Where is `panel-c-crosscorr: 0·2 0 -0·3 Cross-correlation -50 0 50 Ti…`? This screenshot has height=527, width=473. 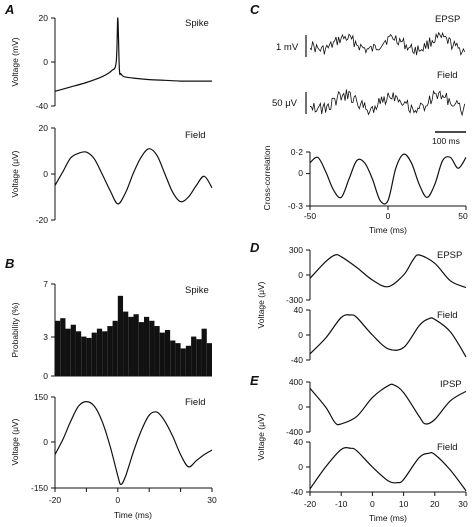
panel-c-crosscorr: 0·2 0 -0·3 Cross-correlation -50 0 50 Ti… is located at coordinates (365, 190).